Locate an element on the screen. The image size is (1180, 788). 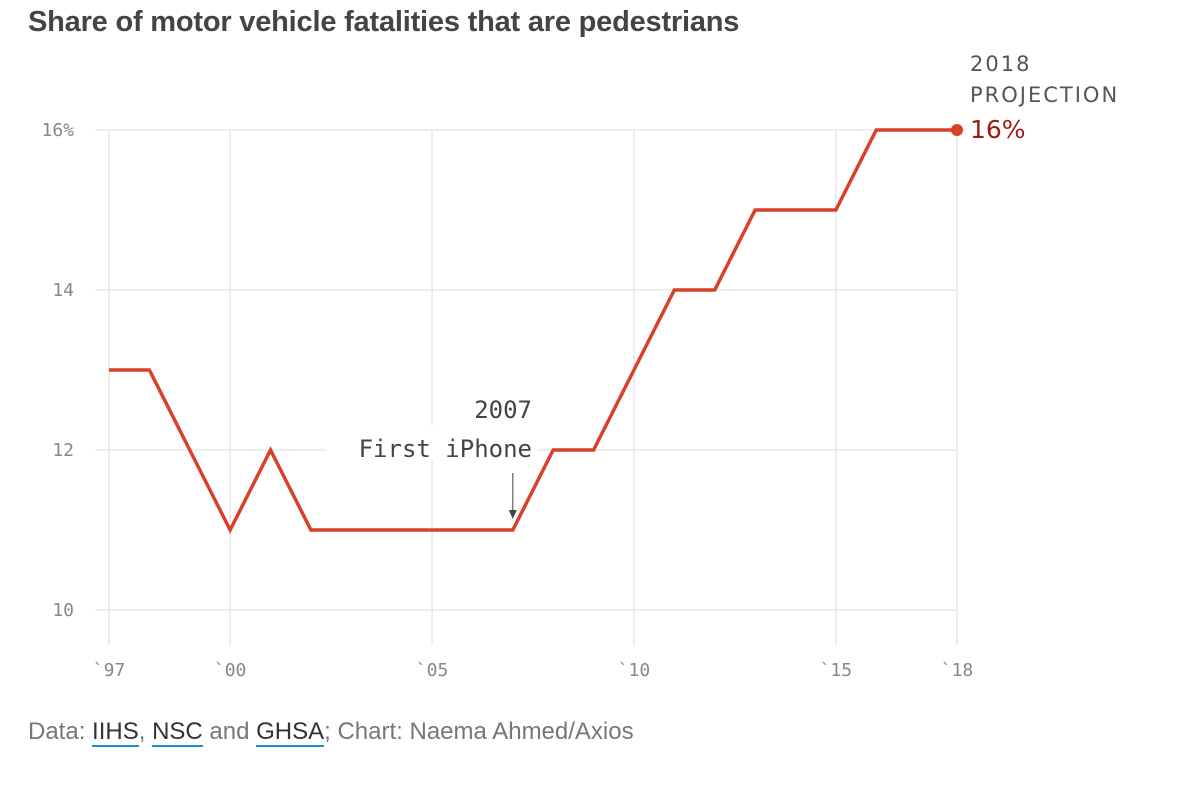
projection-year: 2018 is located at coordinates (1000, 64).